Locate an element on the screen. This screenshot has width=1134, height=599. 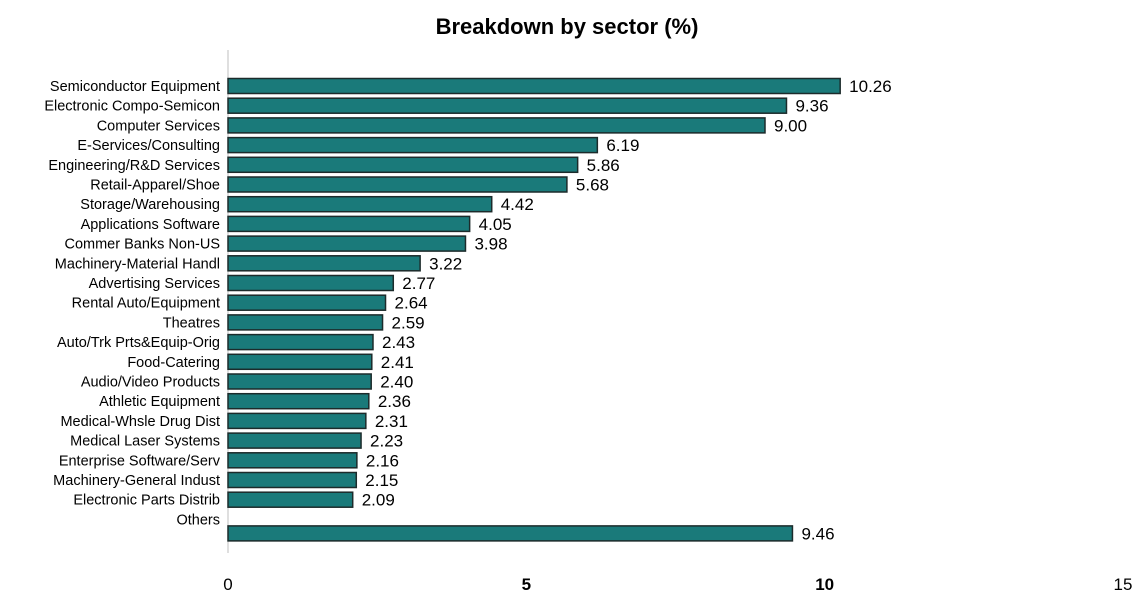
value-label: 2.16 is located at coordinates (382, 460).